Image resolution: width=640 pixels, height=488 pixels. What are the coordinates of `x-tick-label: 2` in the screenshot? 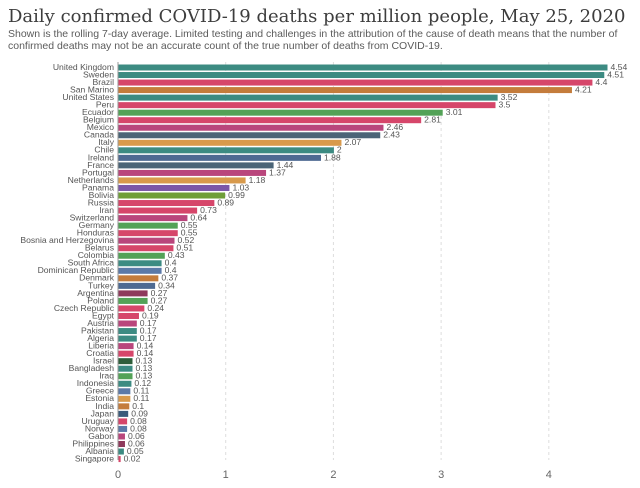 It's located at (333, 475).